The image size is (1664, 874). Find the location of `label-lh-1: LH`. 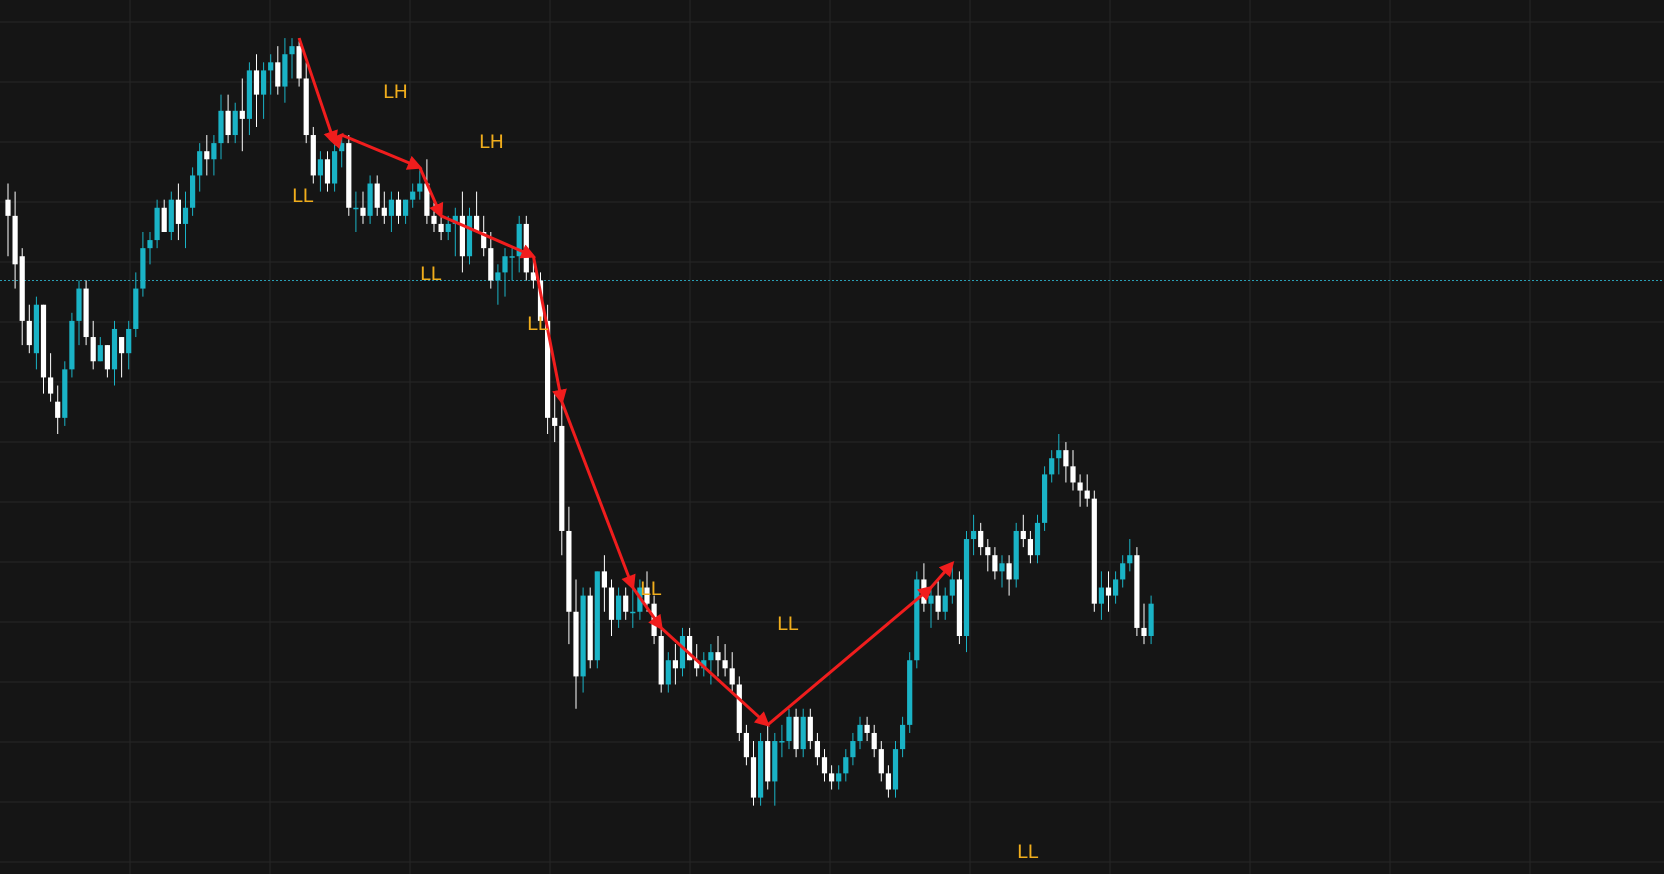

label-lh-1: LH is located at coordinates (395, 92).